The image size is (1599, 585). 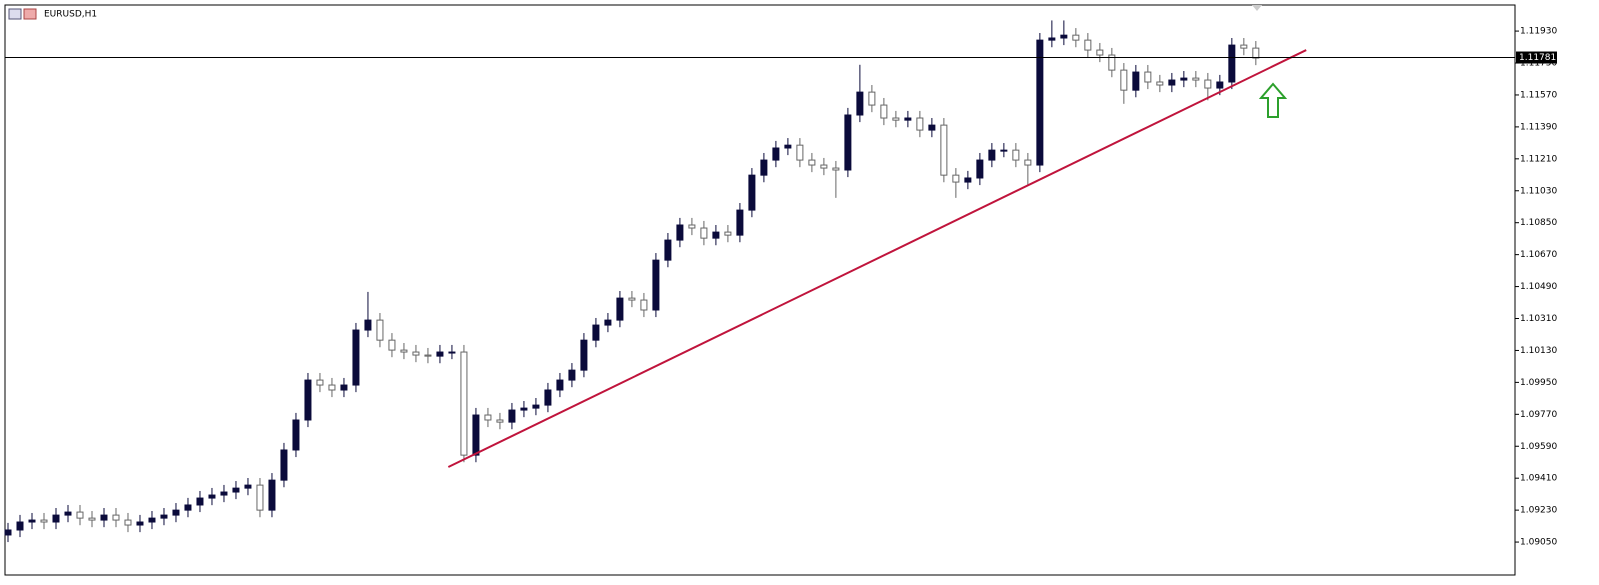 What do you see at coordinates (1538, 319) in the screenshot?
I see `y-tick-label: 1.10310` at bounding box center [1538, 319].